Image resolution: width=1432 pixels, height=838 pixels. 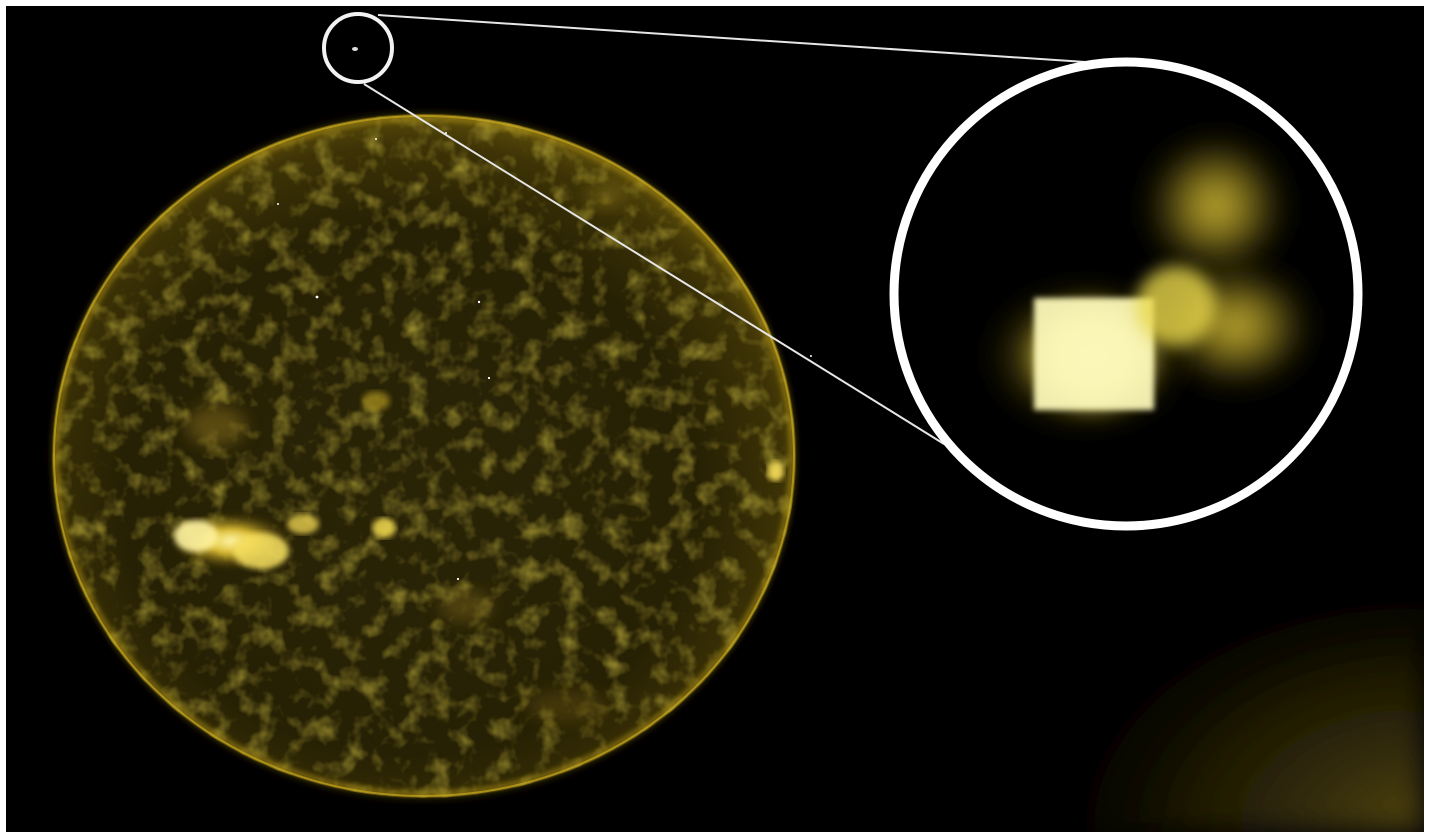 I want to click on zoomed-object, so click(x=1148, y=281).